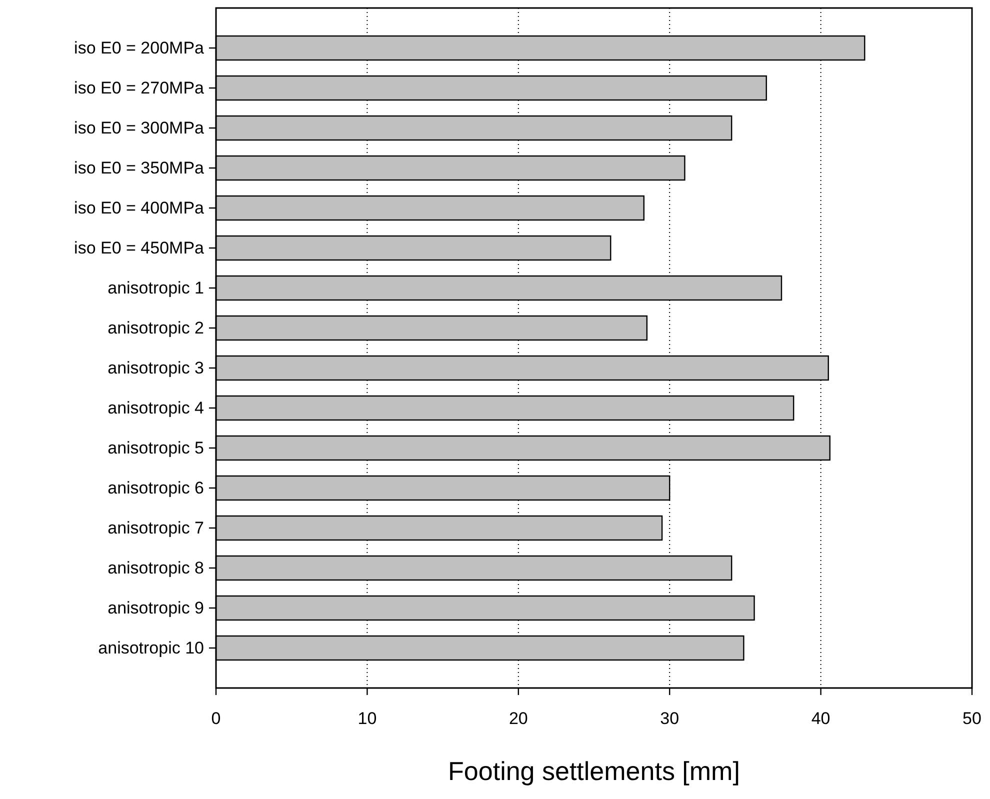 The height and width of the screenshot is (799, 990). I want to click on x-tick-label: 10, so click(367, 718).